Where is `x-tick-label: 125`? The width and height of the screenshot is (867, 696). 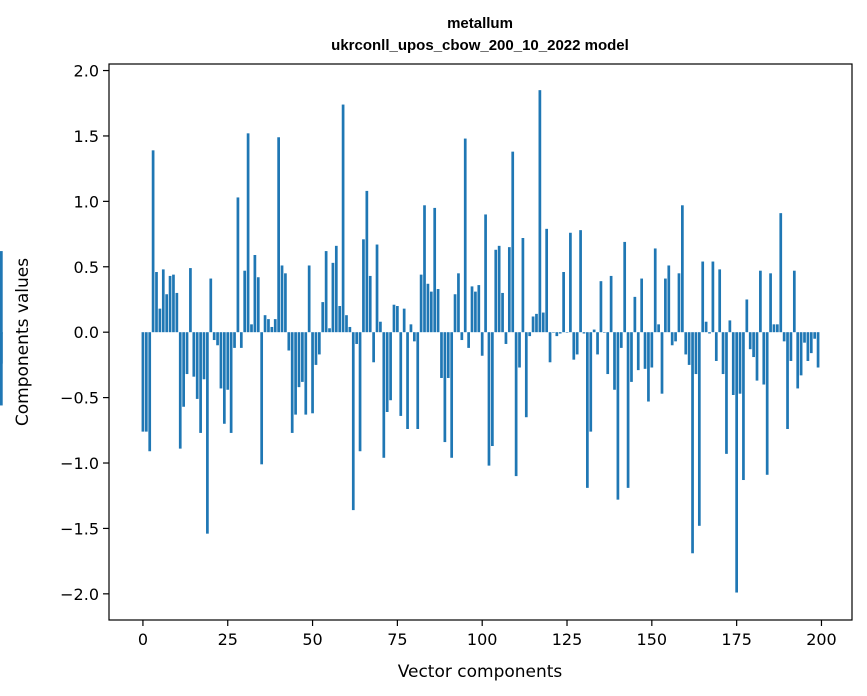 x-tick-label: 125 is located at coordinates (567, 639).